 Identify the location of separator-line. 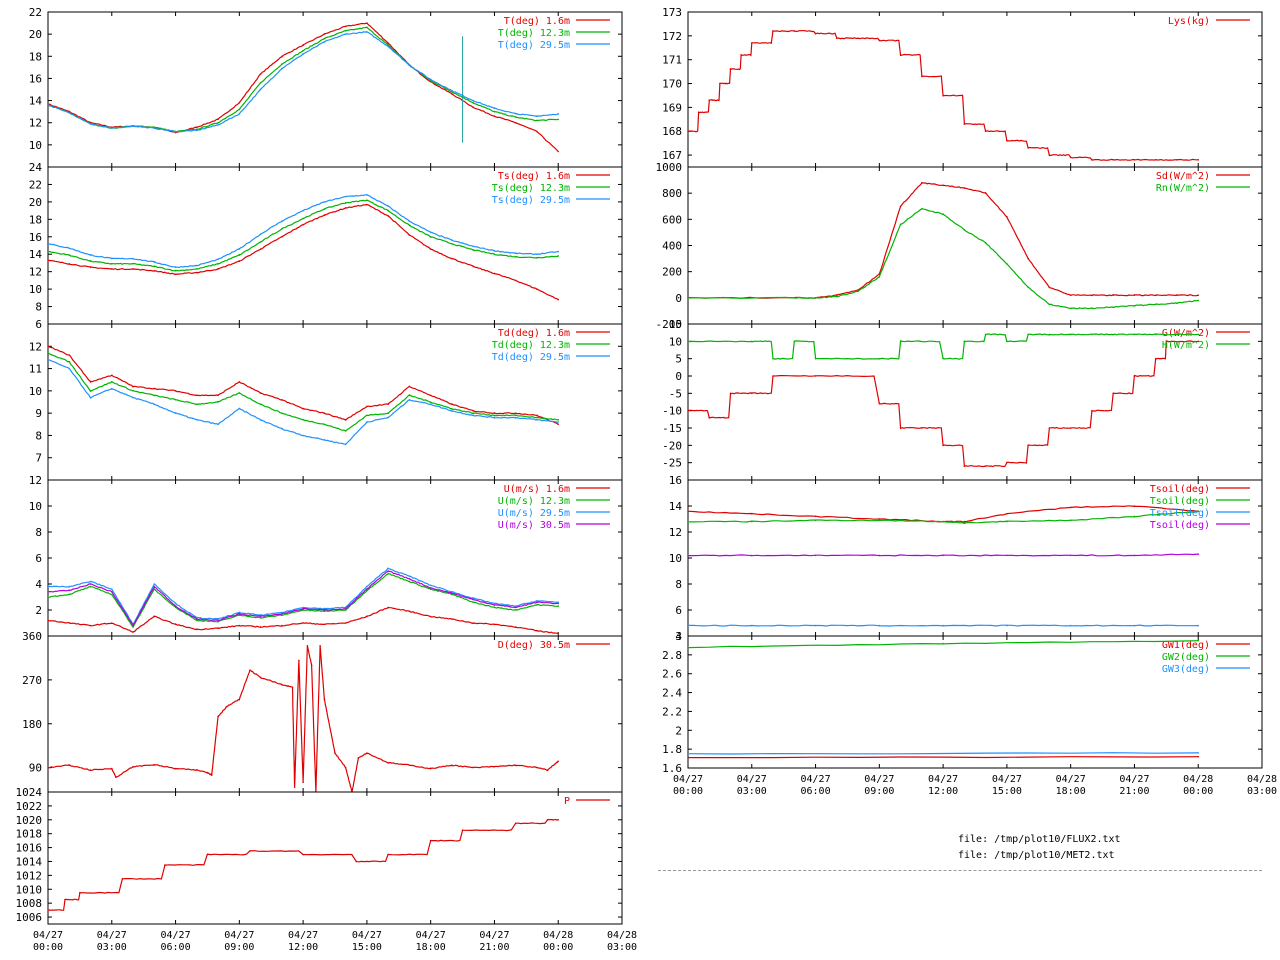
(960, 870).